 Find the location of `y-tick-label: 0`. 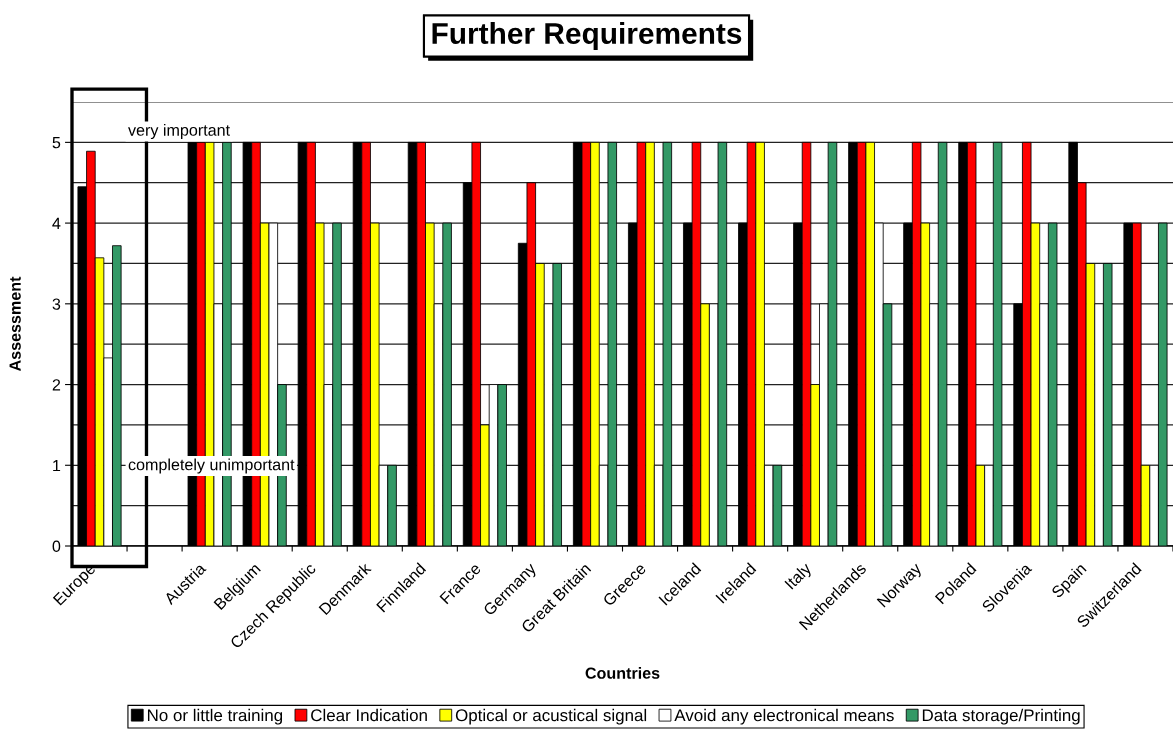

y-tick-label: 0 is located at coordinates (56, 546).